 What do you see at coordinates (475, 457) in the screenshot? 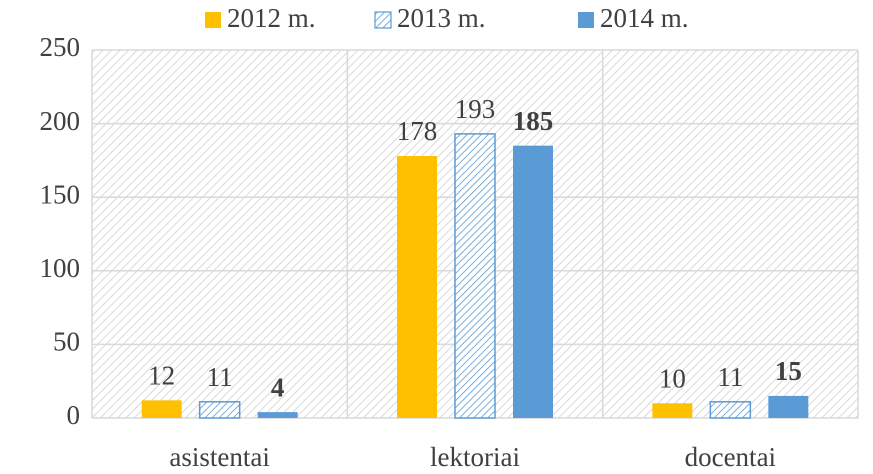
I see `x-tick-label: lektoriai` at bounding box center [475, 457].